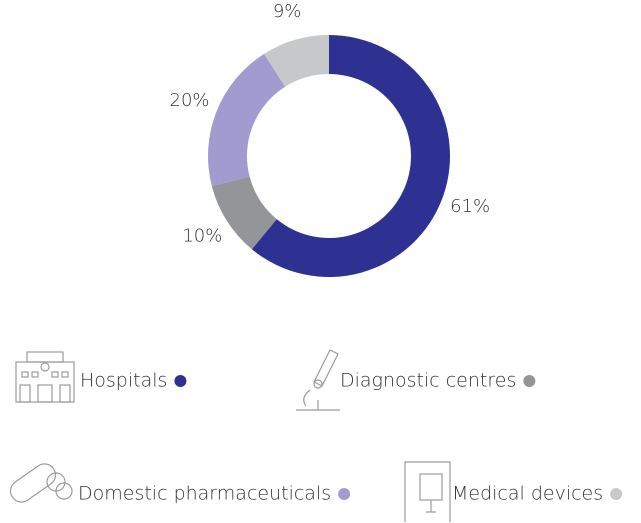  Describe the element at coordinates (190, 100) in the screenshot. I see `data-label: 20%` at that location.